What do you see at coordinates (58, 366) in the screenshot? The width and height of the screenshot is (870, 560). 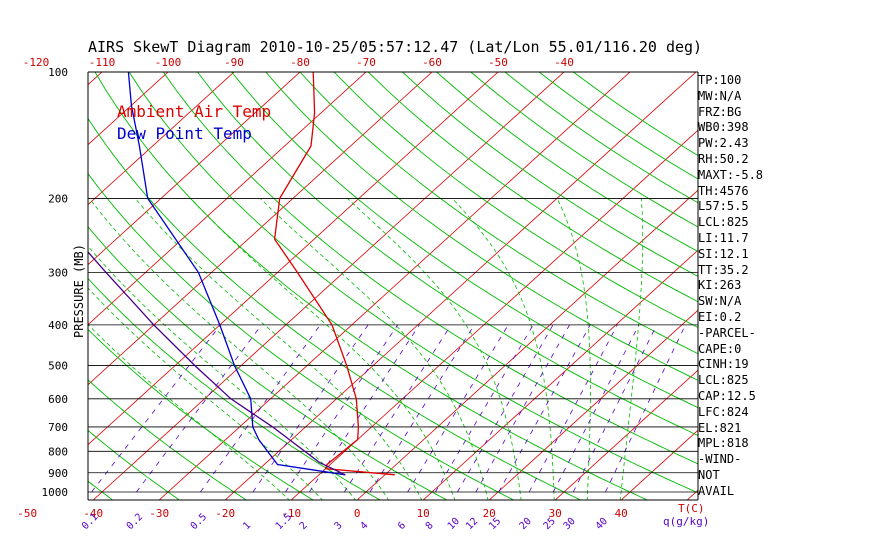 I see `pressure-tick-label: 500` at bounding box center [58, 366].